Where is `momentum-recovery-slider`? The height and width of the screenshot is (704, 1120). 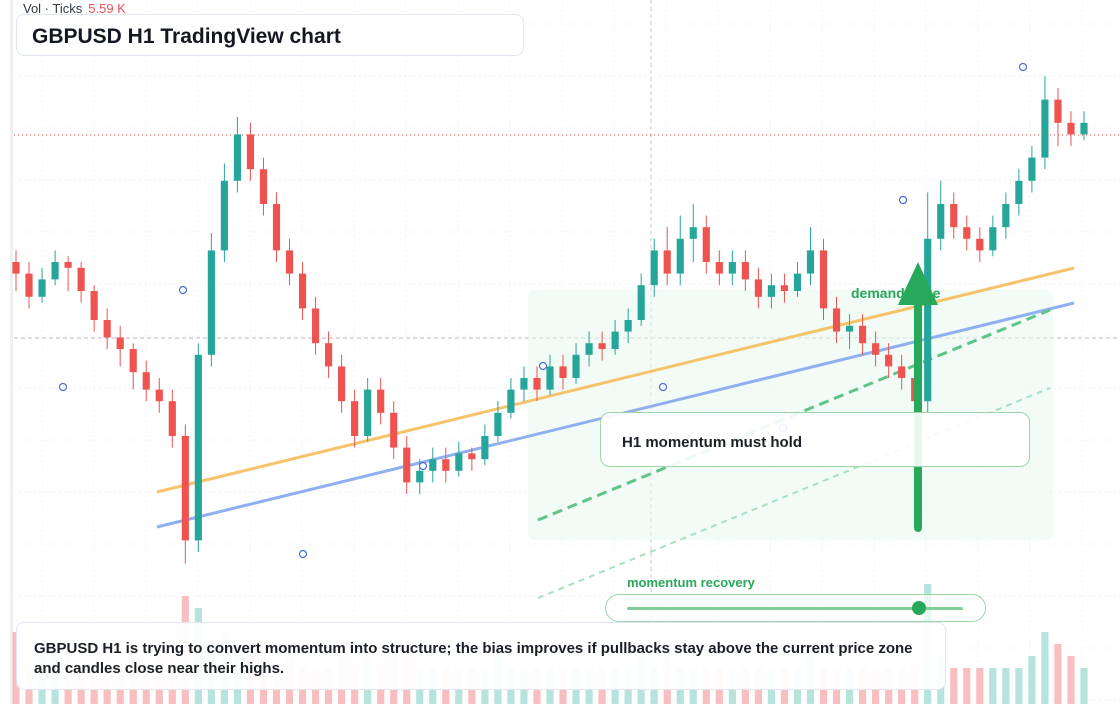 momentum-recovery-slider is located at coordinates (795, 608).